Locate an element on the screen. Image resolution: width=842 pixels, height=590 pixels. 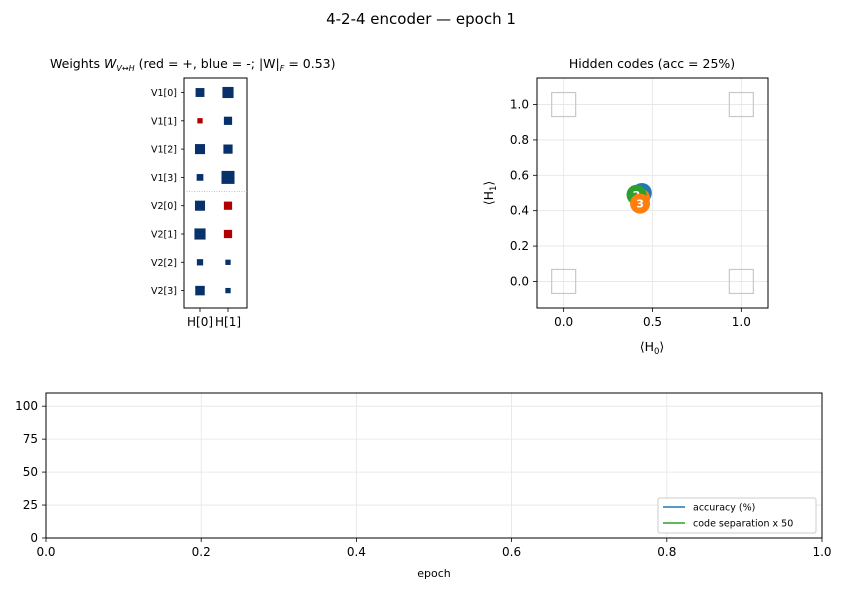
weight-square-r1-c0 is located at coordinates (200, 121).